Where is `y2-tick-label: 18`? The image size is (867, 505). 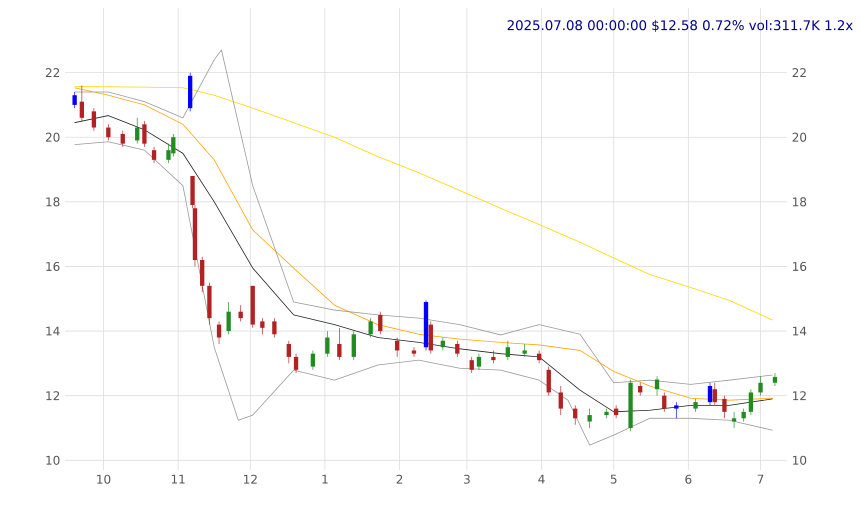 y2-tick-label: 18 is located at coordinates (799, 201).